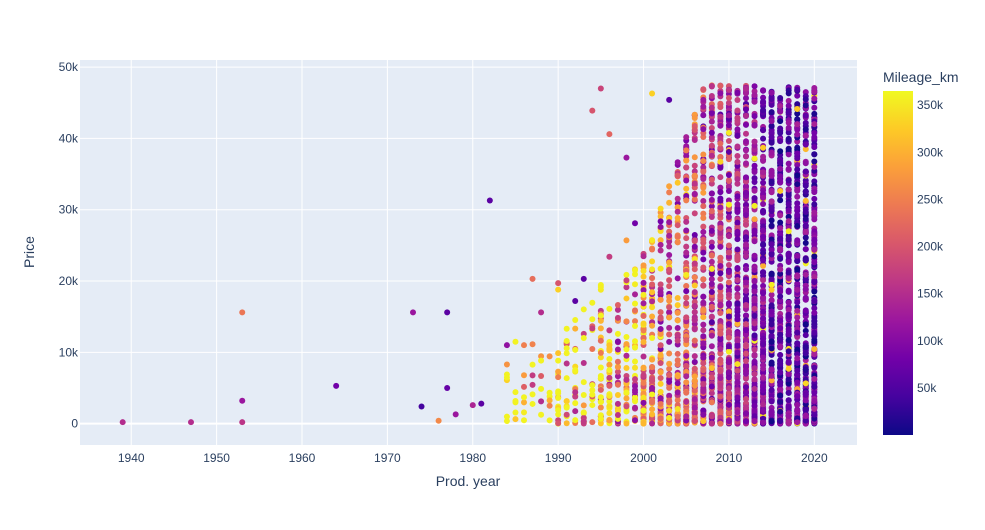  Describe the element at coordinates (472, 458) in the screenshot. I see `x-tick-label: 1980` at that location.